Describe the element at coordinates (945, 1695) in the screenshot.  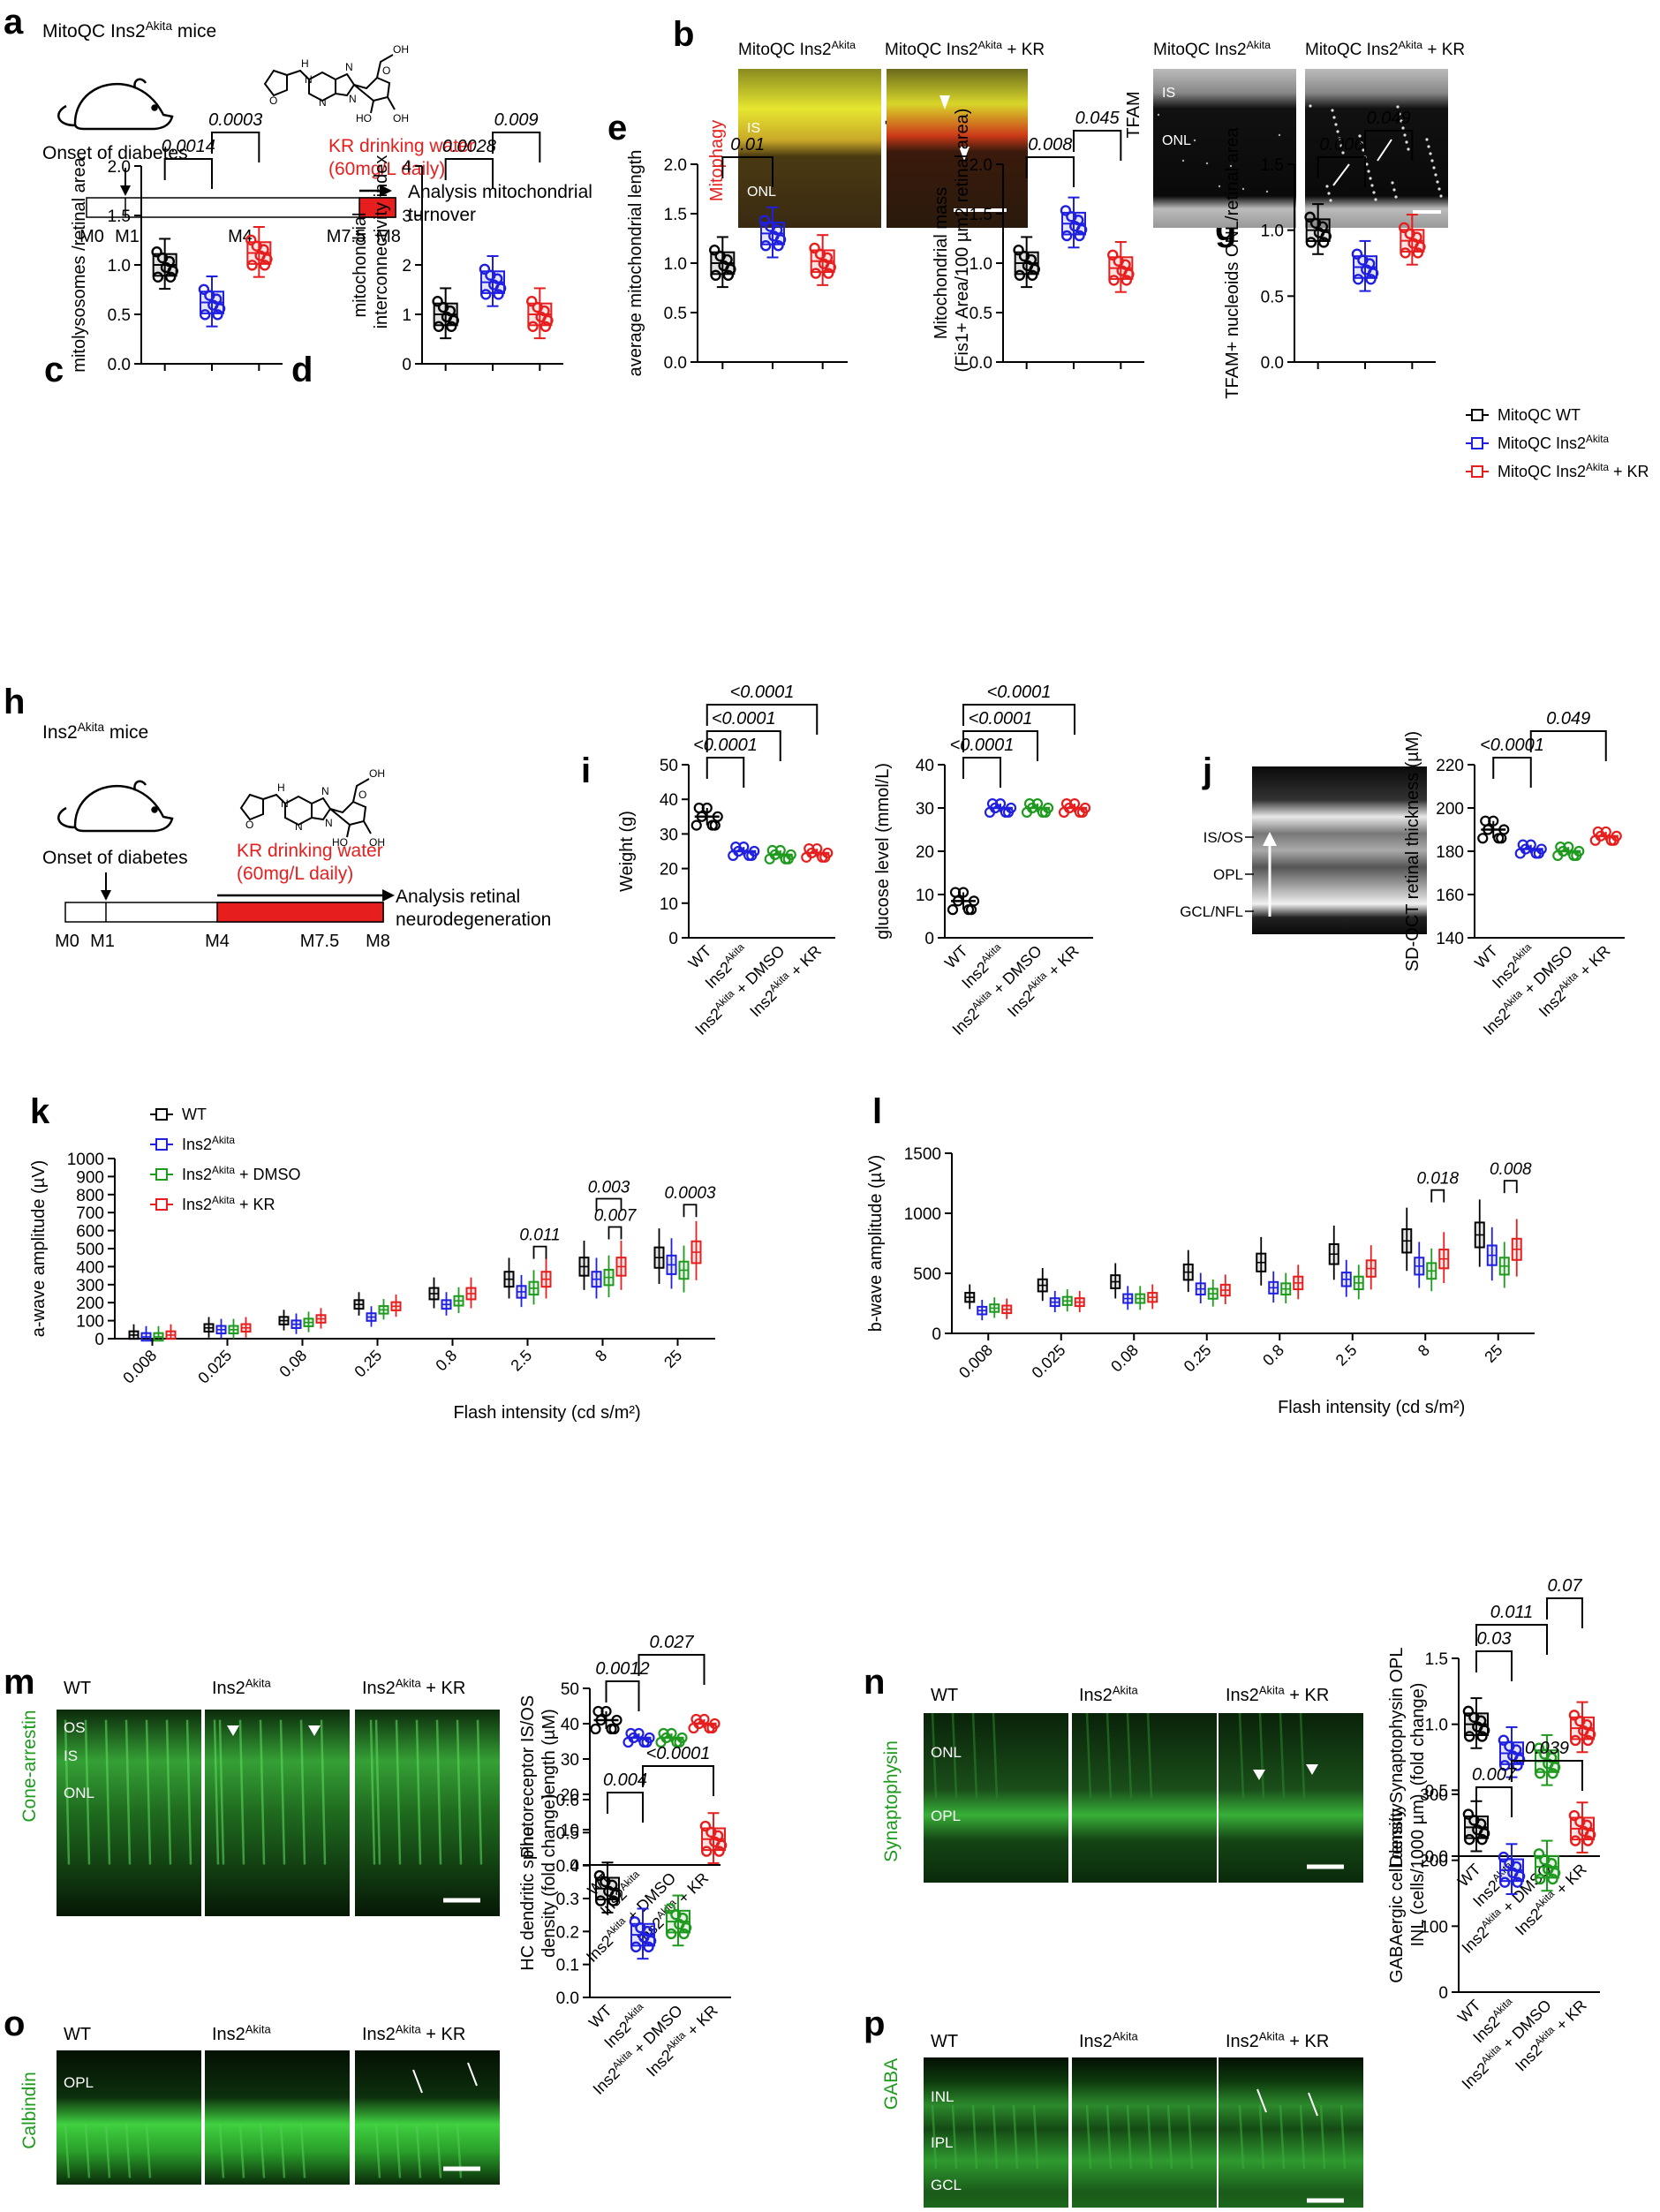
I see `column-label-wt: WT` at that location.